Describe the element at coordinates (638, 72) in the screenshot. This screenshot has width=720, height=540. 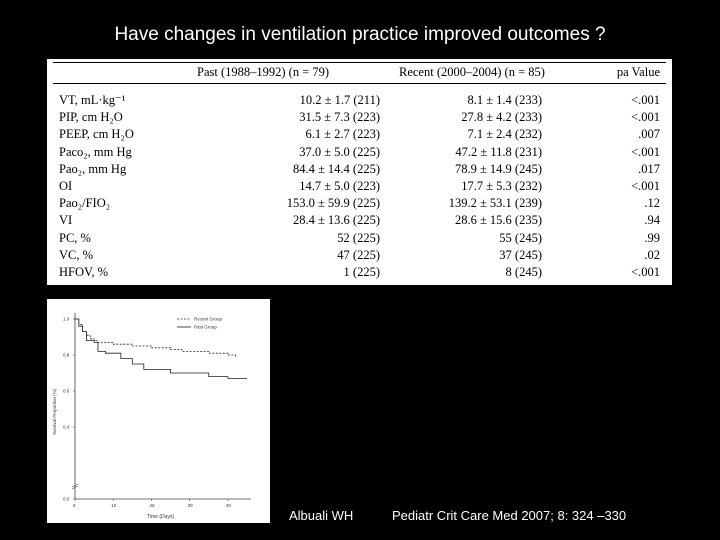
I see `col-header-p: pa Value` at that location.